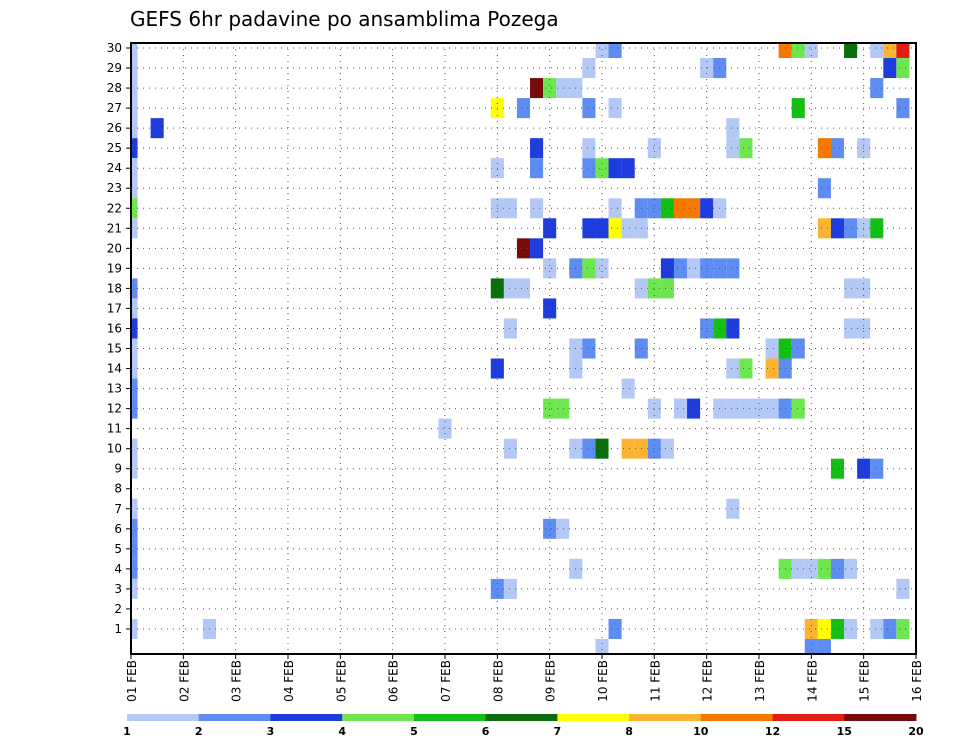  I want to click on colorbar: 1 2 3 4 5 6 7 8 10 12 15 20, so click(523, 726).